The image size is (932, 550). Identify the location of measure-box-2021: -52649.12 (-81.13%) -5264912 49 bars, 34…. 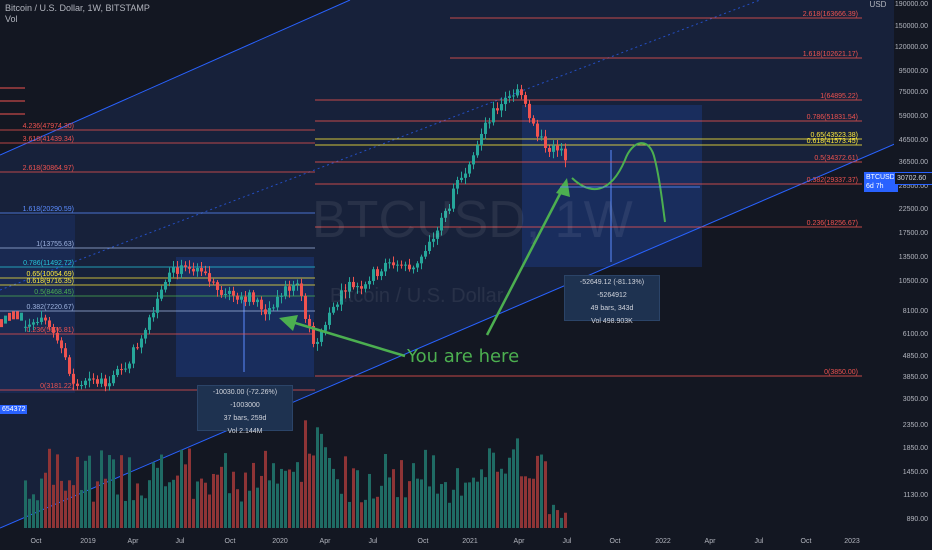
(612, 300).